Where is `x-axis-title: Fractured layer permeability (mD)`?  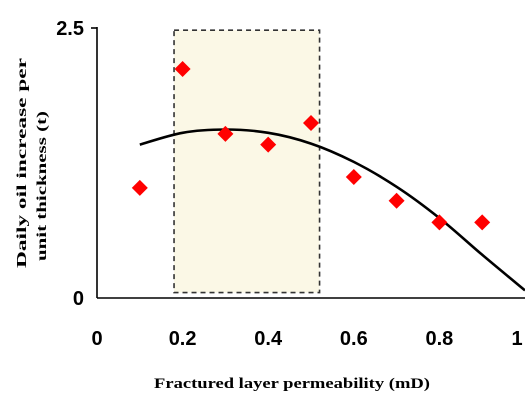 x-axis-title: Fractured layer permeability (mD) is located at coordinates (292, 384).